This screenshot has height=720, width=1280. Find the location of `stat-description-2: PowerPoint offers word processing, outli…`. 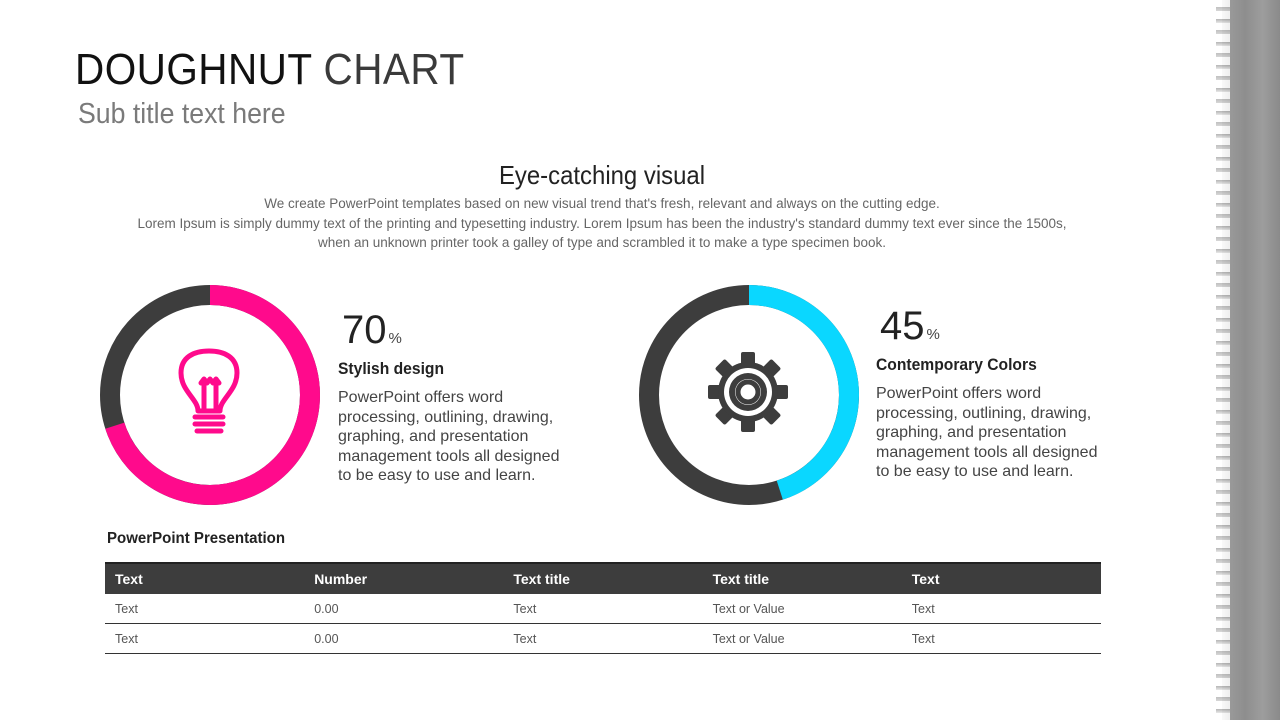

stat-description-2: PowerPoint offers word processing, outli… is located at coordinates (987, 432).